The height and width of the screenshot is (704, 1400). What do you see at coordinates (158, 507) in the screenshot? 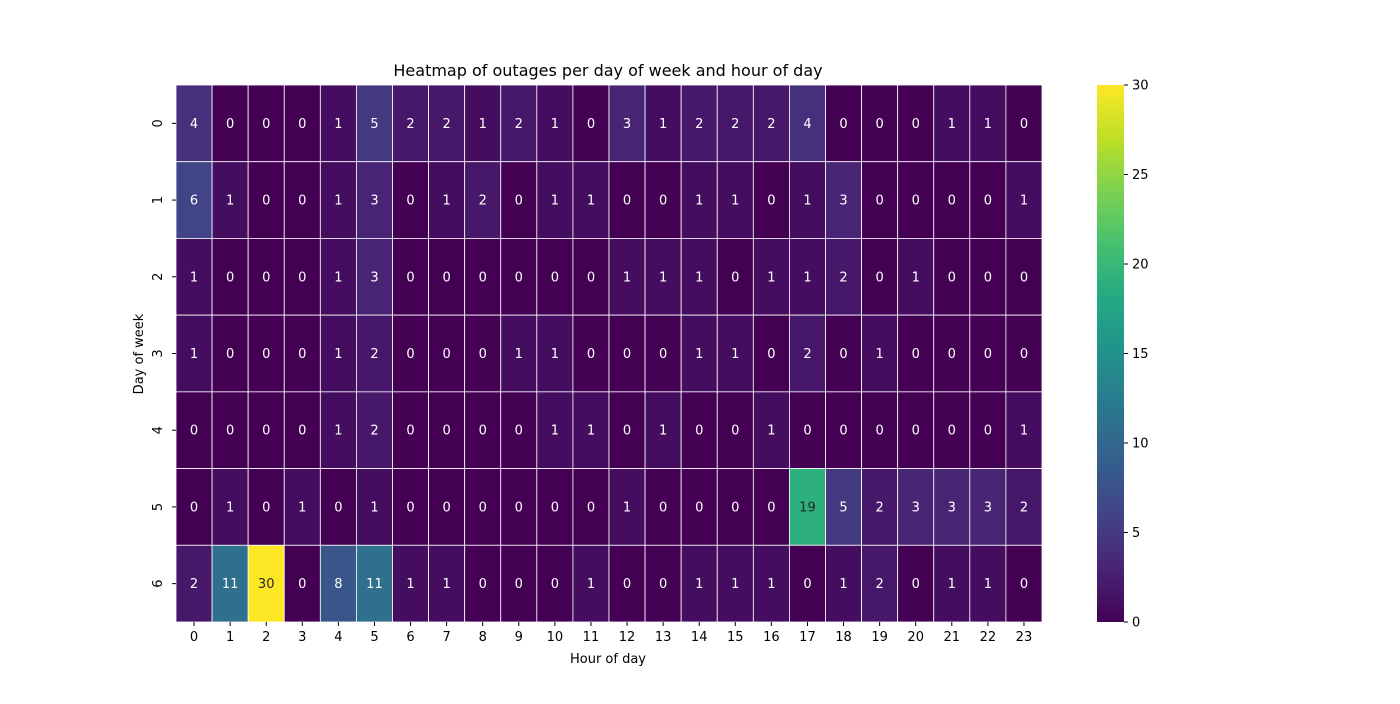
I see `y-tick-label: 5` at bounding box center [158, 507].